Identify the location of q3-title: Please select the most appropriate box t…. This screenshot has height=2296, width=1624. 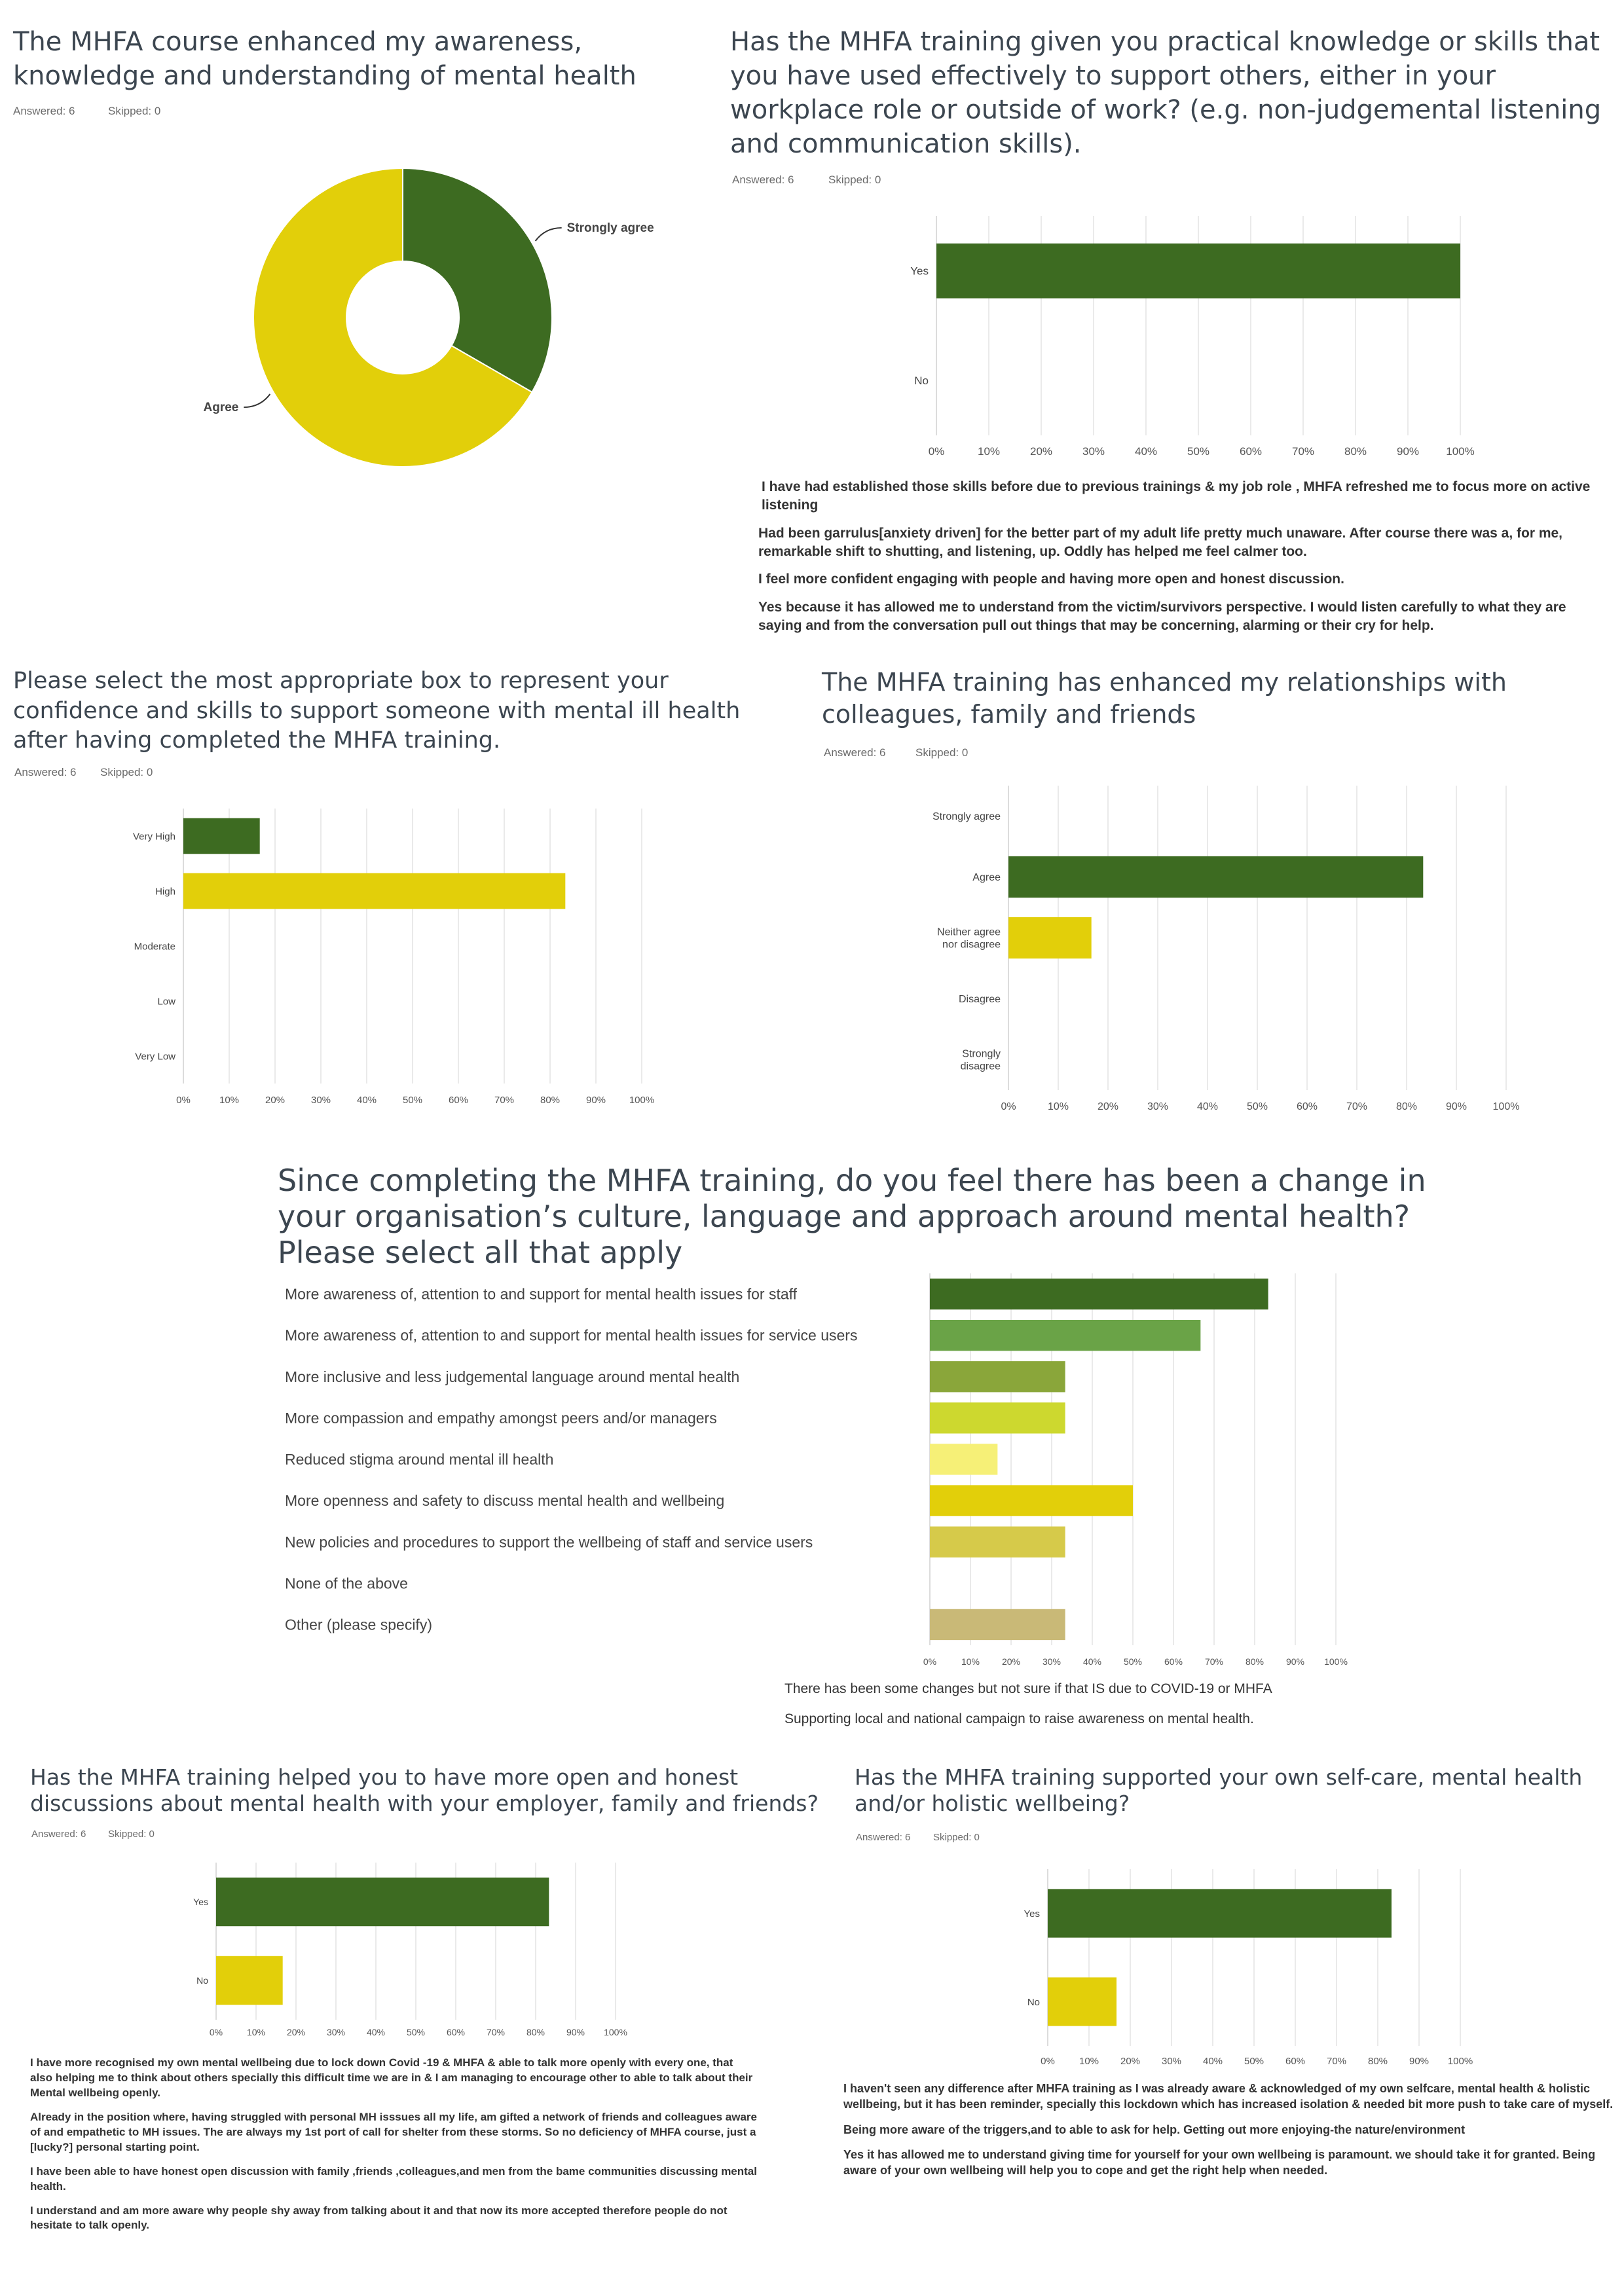
(377, 711).